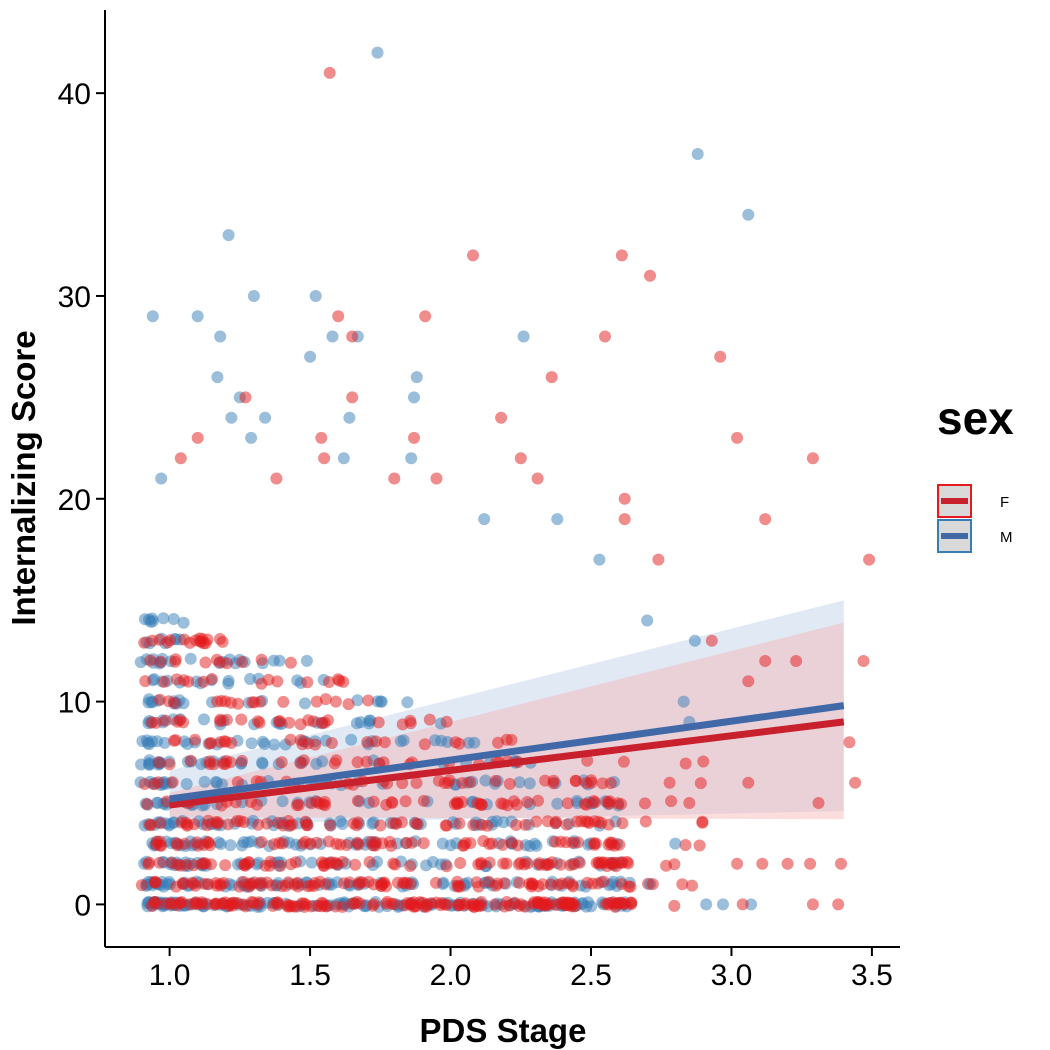 Image resolution: width=1050 pixels, height=1050 pixels. I want to click on y-tick-label: 20, so click(74, 500).